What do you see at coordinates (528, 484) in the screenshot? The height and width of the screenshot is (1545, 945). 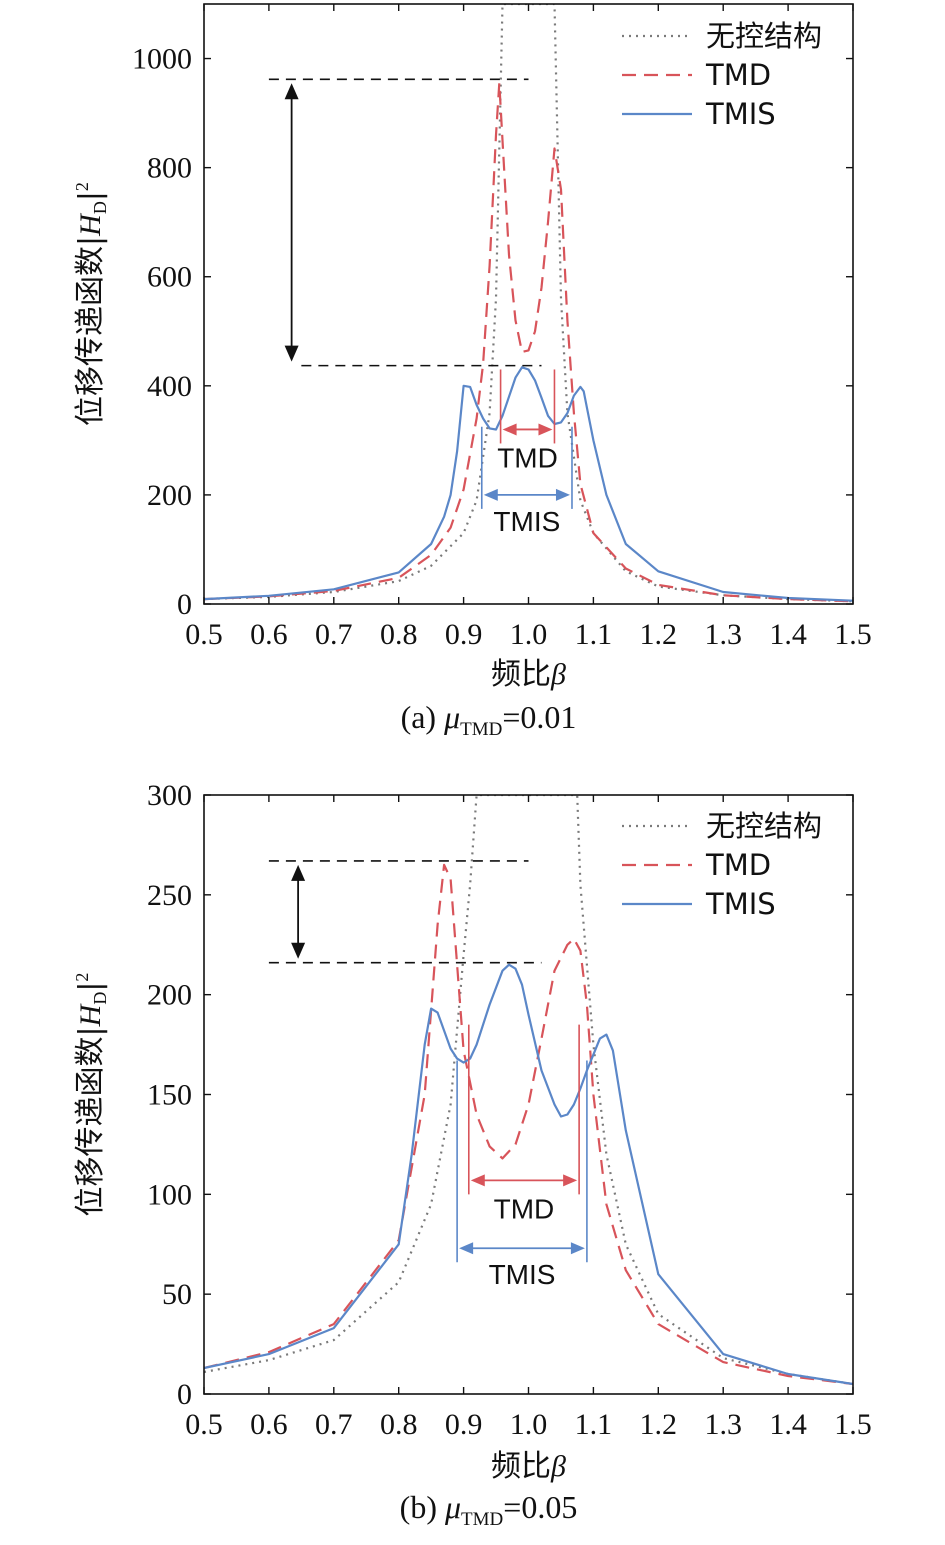 I see `series-line-tmis` at bounding box center [528, 484].